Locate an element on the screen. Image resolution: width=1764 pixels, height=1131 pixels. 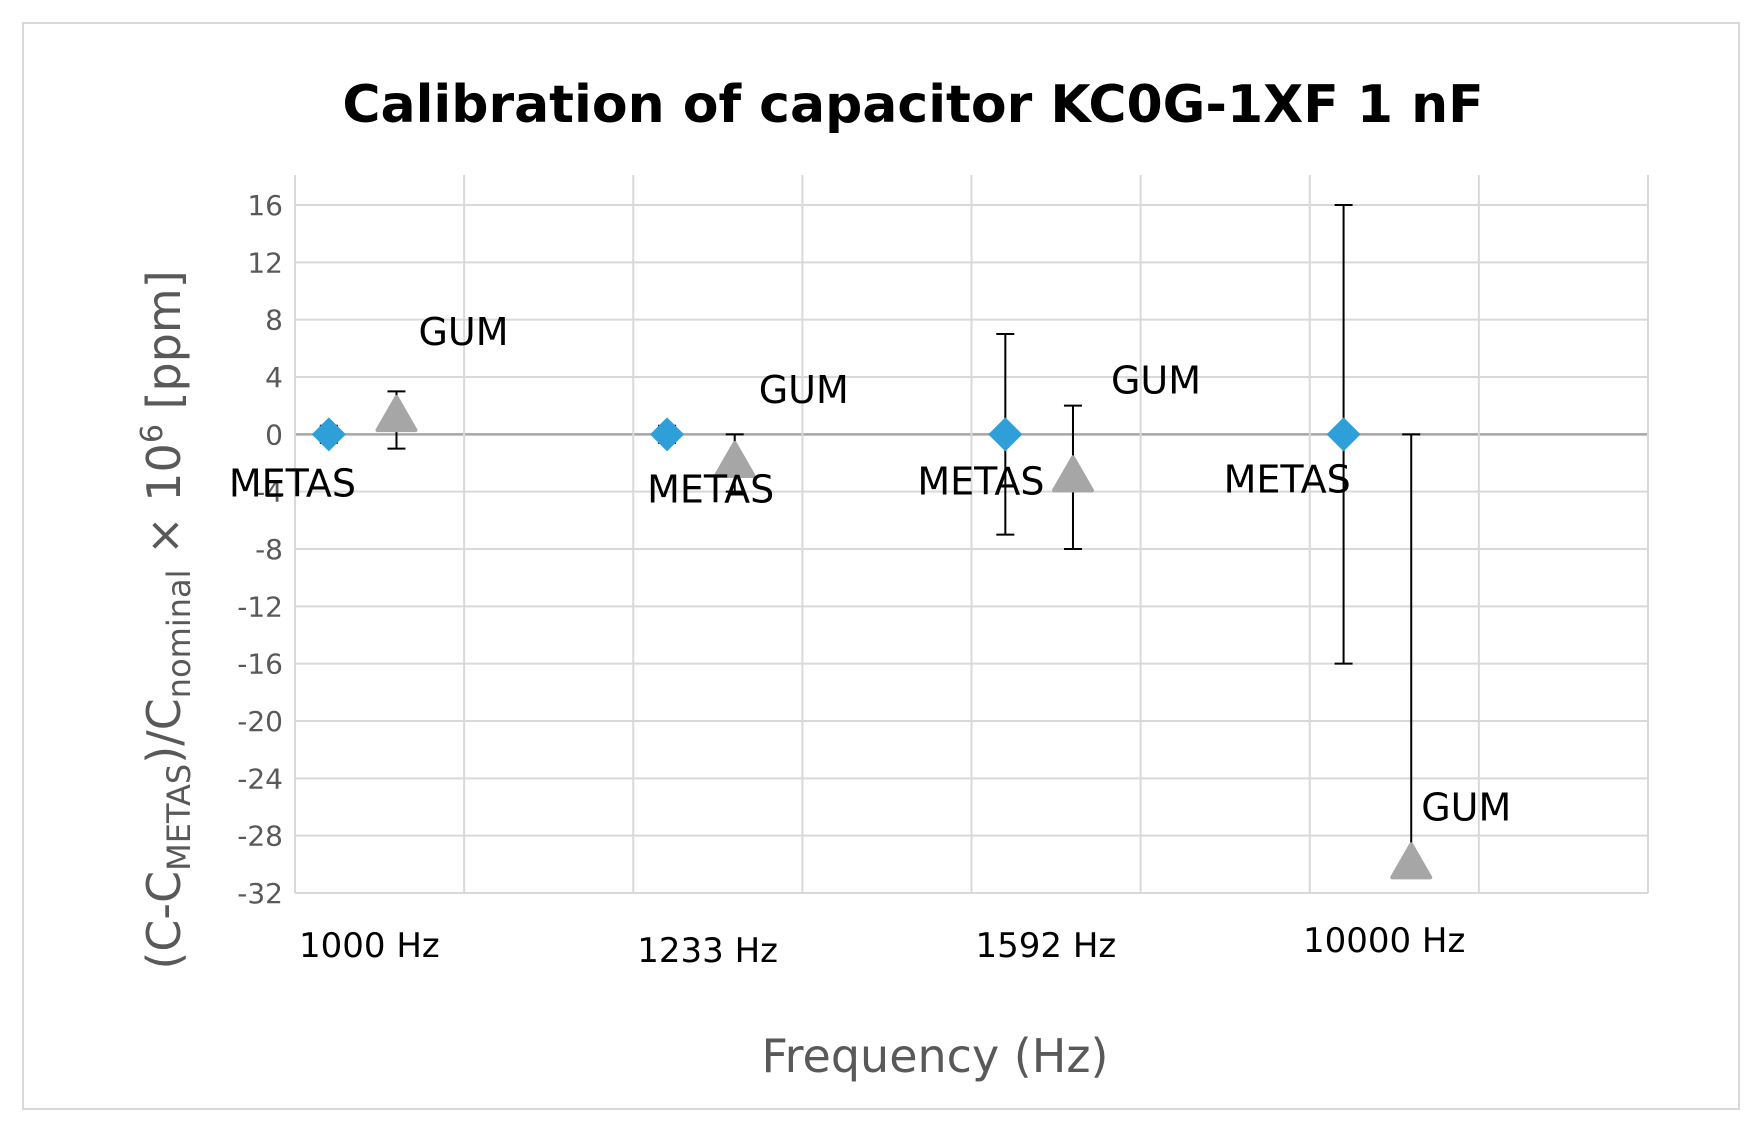
y-tick-label: -12 is located at coordinates (260, 606).